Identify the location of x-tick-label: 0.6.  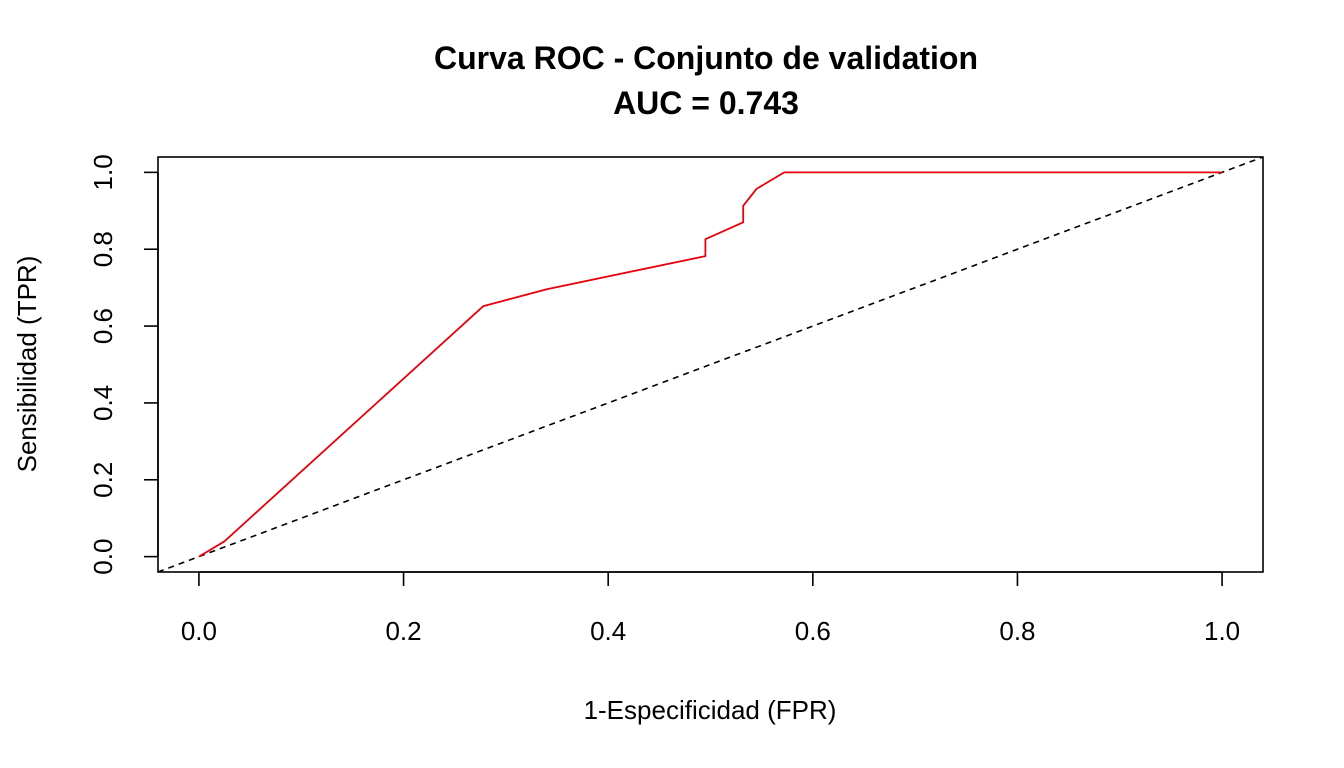
(813, 631).